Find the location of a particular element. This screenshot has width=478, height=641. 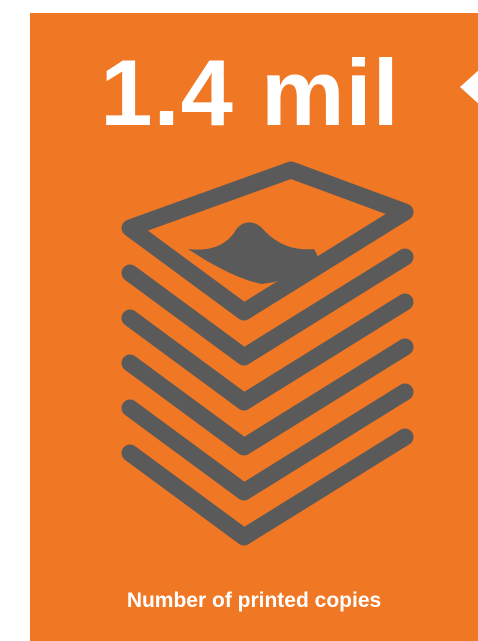

pointer-arrow-icon is located at coordinates (469, 87).